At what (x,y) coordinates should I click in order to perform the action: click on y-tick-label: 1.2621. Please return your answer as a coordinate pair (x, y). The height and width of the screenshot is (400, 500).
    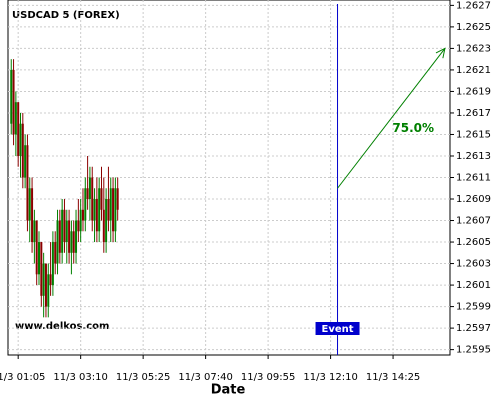
    Looking at the image, I should click on (473, 70).